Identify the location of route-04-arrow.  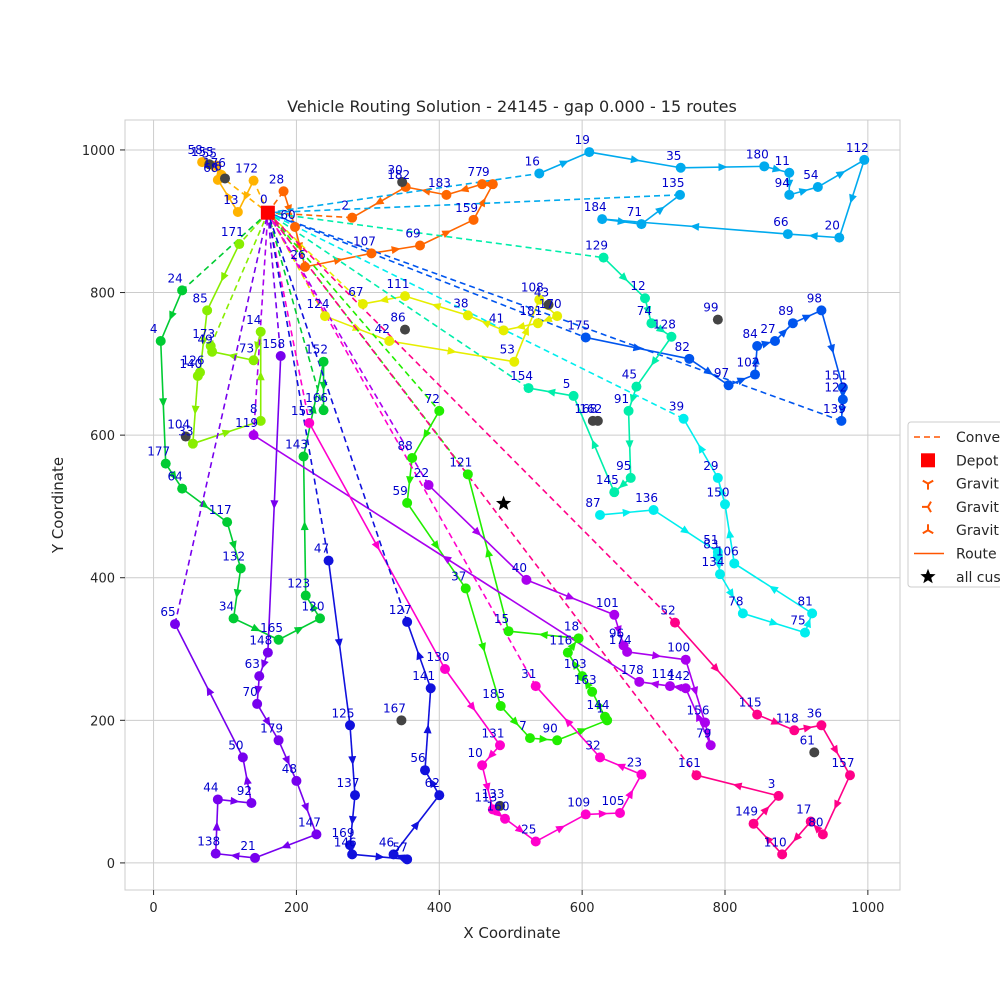
(436, 307).